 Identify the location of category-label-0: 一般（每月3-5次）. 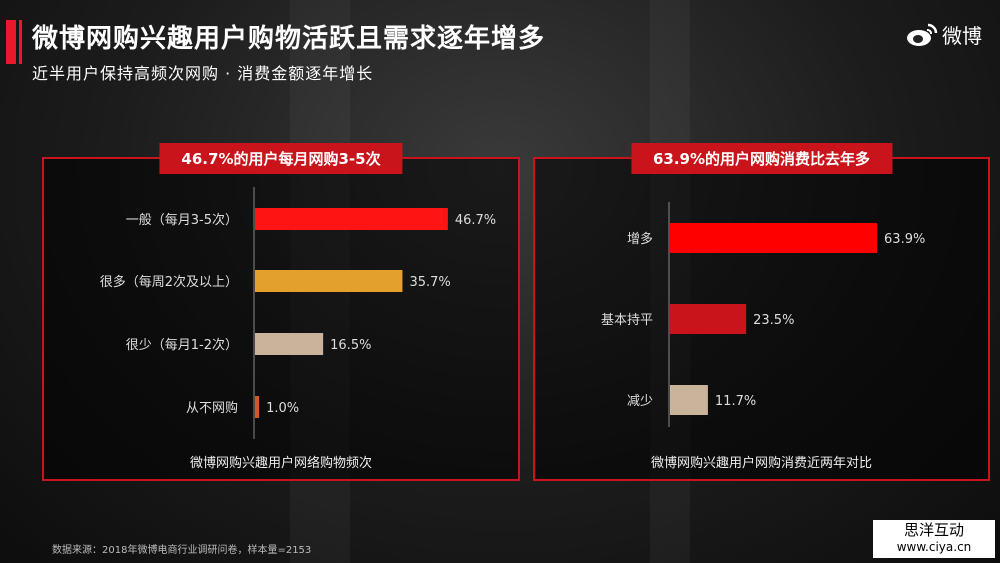
(182, 220).